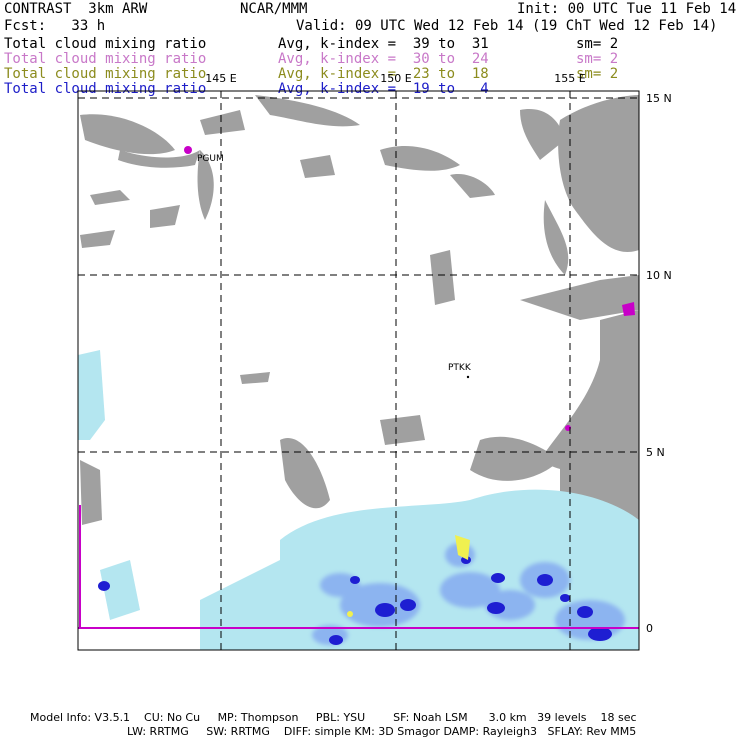 The width and height of the screenshot is (740, 740). I want to click on organization-label: NCAR/MMM, so click(274, 9).